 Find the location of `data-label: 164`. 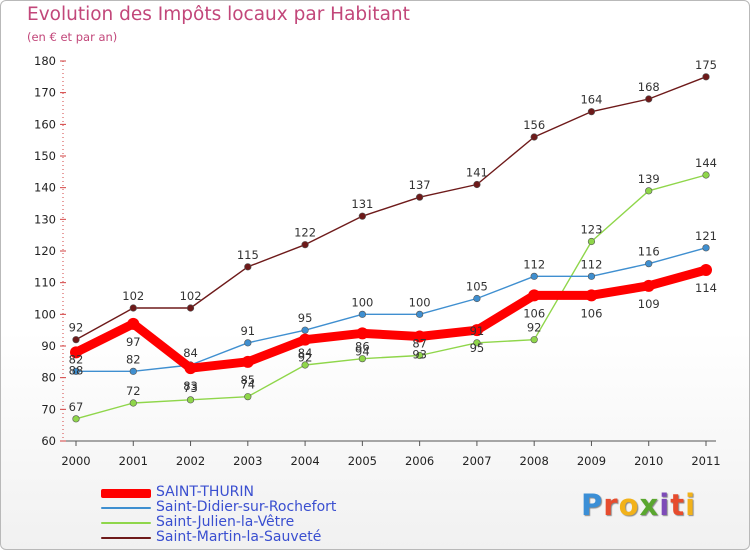

data-label: 164 is located at coordinates (591, 100).